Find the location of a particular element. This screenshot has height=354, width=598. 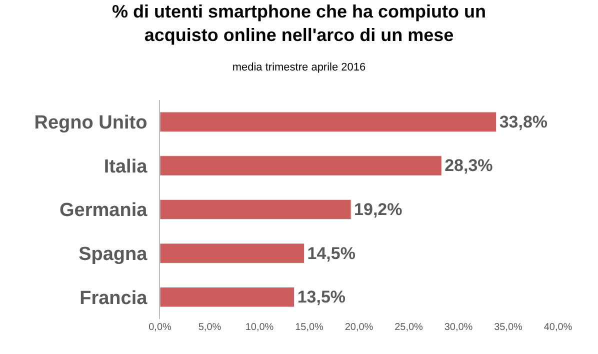

x-tick-label: 10,0% is located at coordinates (259, 327).